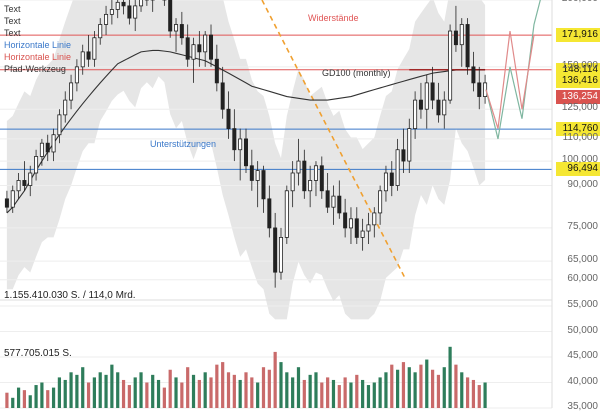  I want to click on price-tag: 96,494, so click(578, 169).